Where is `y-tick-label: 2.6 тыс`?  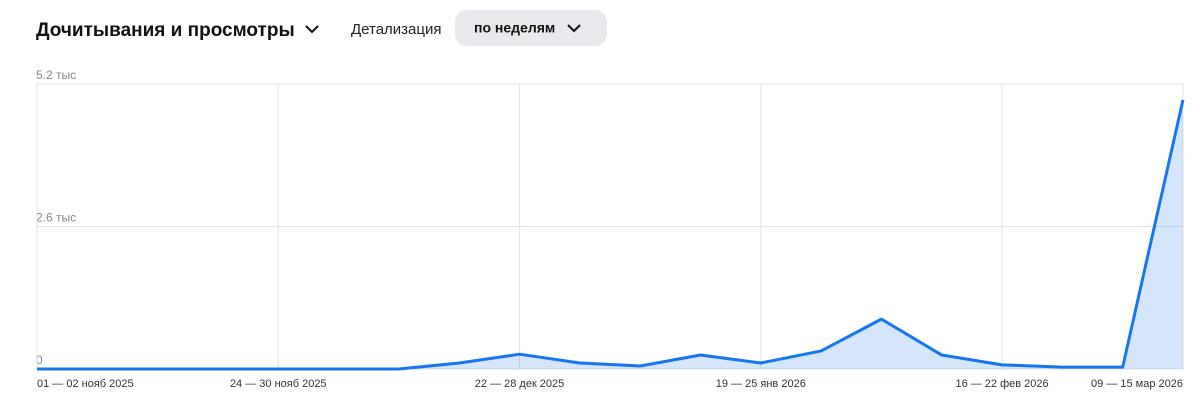
y-tick-label: 2.6 тыс is located at coordinates (56, 218).